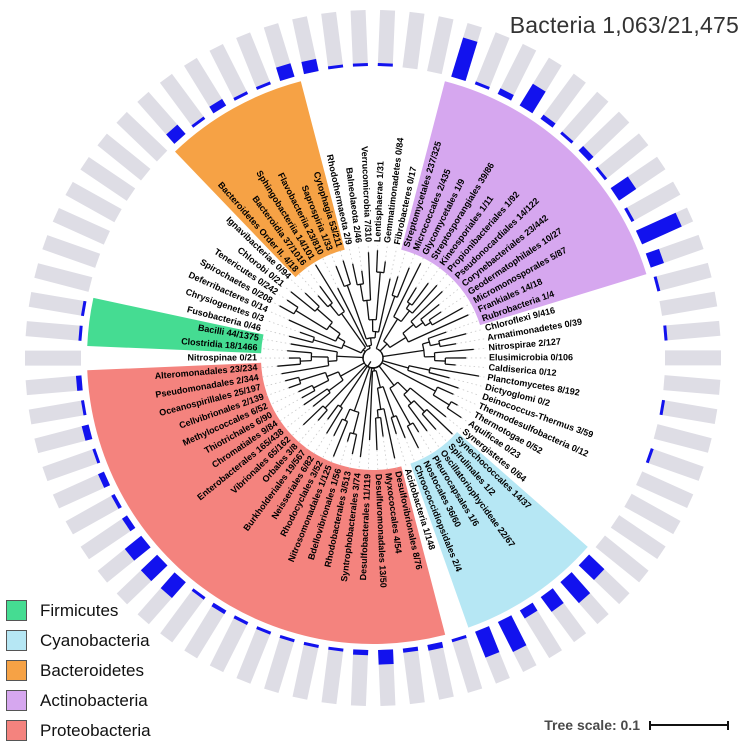 This screenshot has width=745, height=743. I want to click on leaf-label: Nitrospinae 0/21, so click(222, 357).